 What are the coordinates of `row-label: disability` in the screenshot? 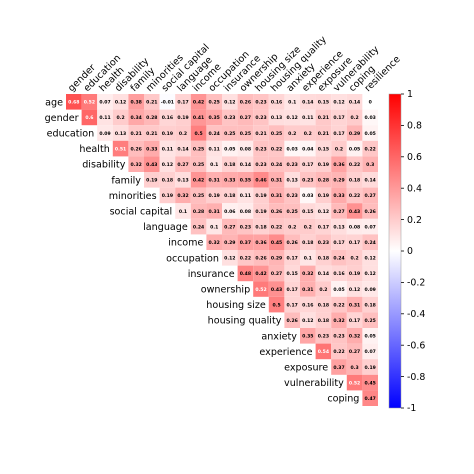 It's located at (103, 165).